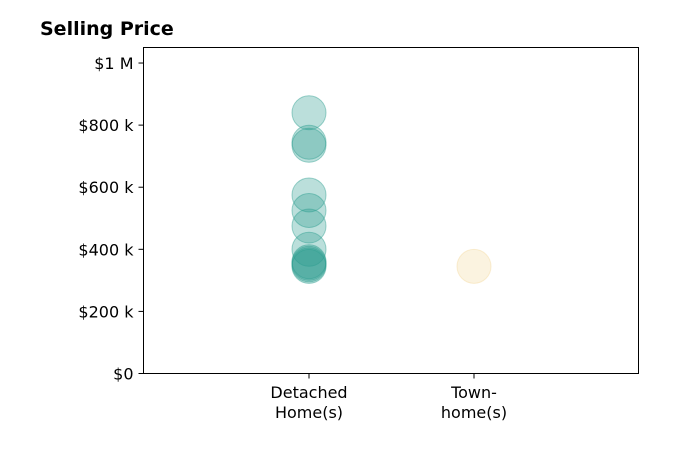  I want to click on x-tick-label: Town-, so click(473, 392).